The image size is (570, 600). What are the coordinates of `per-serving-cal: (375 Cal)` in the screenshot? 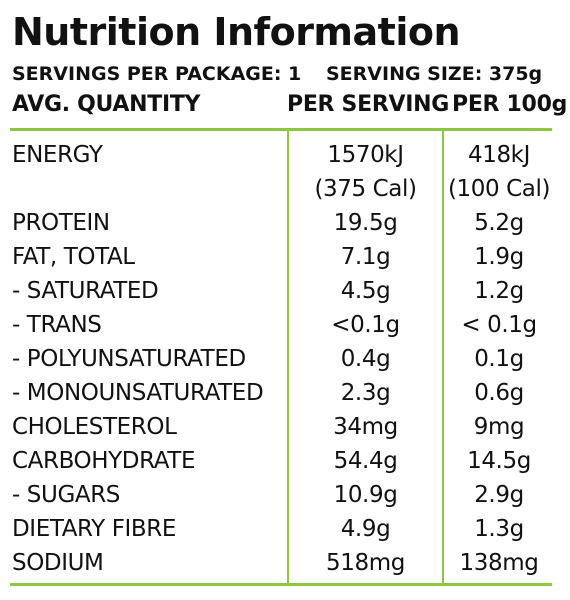 It's located at (365, 189).